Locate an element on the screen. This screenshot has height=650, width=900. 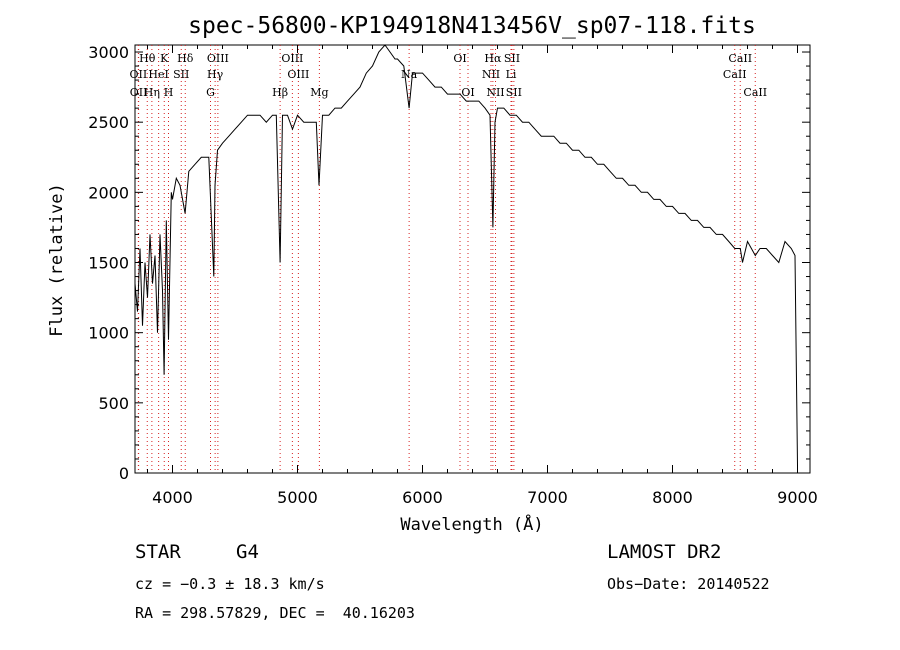
line-label-20: NII is located at coordinates (491, 74).